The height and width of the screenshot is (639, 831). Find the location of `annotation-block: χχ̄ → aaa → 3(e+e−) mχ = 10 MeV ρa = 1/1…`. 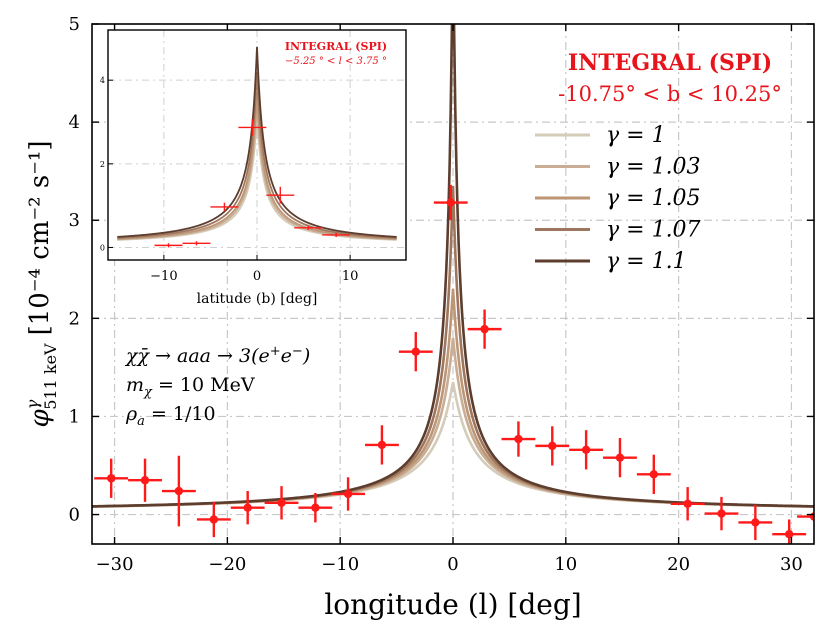

annotation-block: χχ̄ → aaa → 3(e+e−) mχ = 10 MeV ρa = 1/1… is located at coordinates (217, 386).